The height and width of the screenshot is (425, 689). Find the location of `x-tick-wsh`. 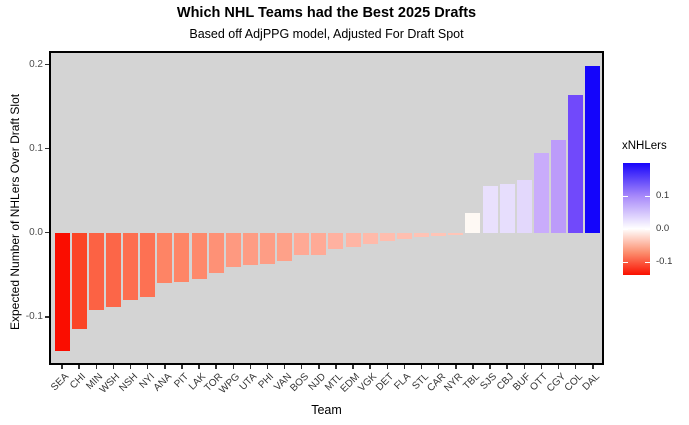

x-tick-wsh is located at coordinates (113, 367).